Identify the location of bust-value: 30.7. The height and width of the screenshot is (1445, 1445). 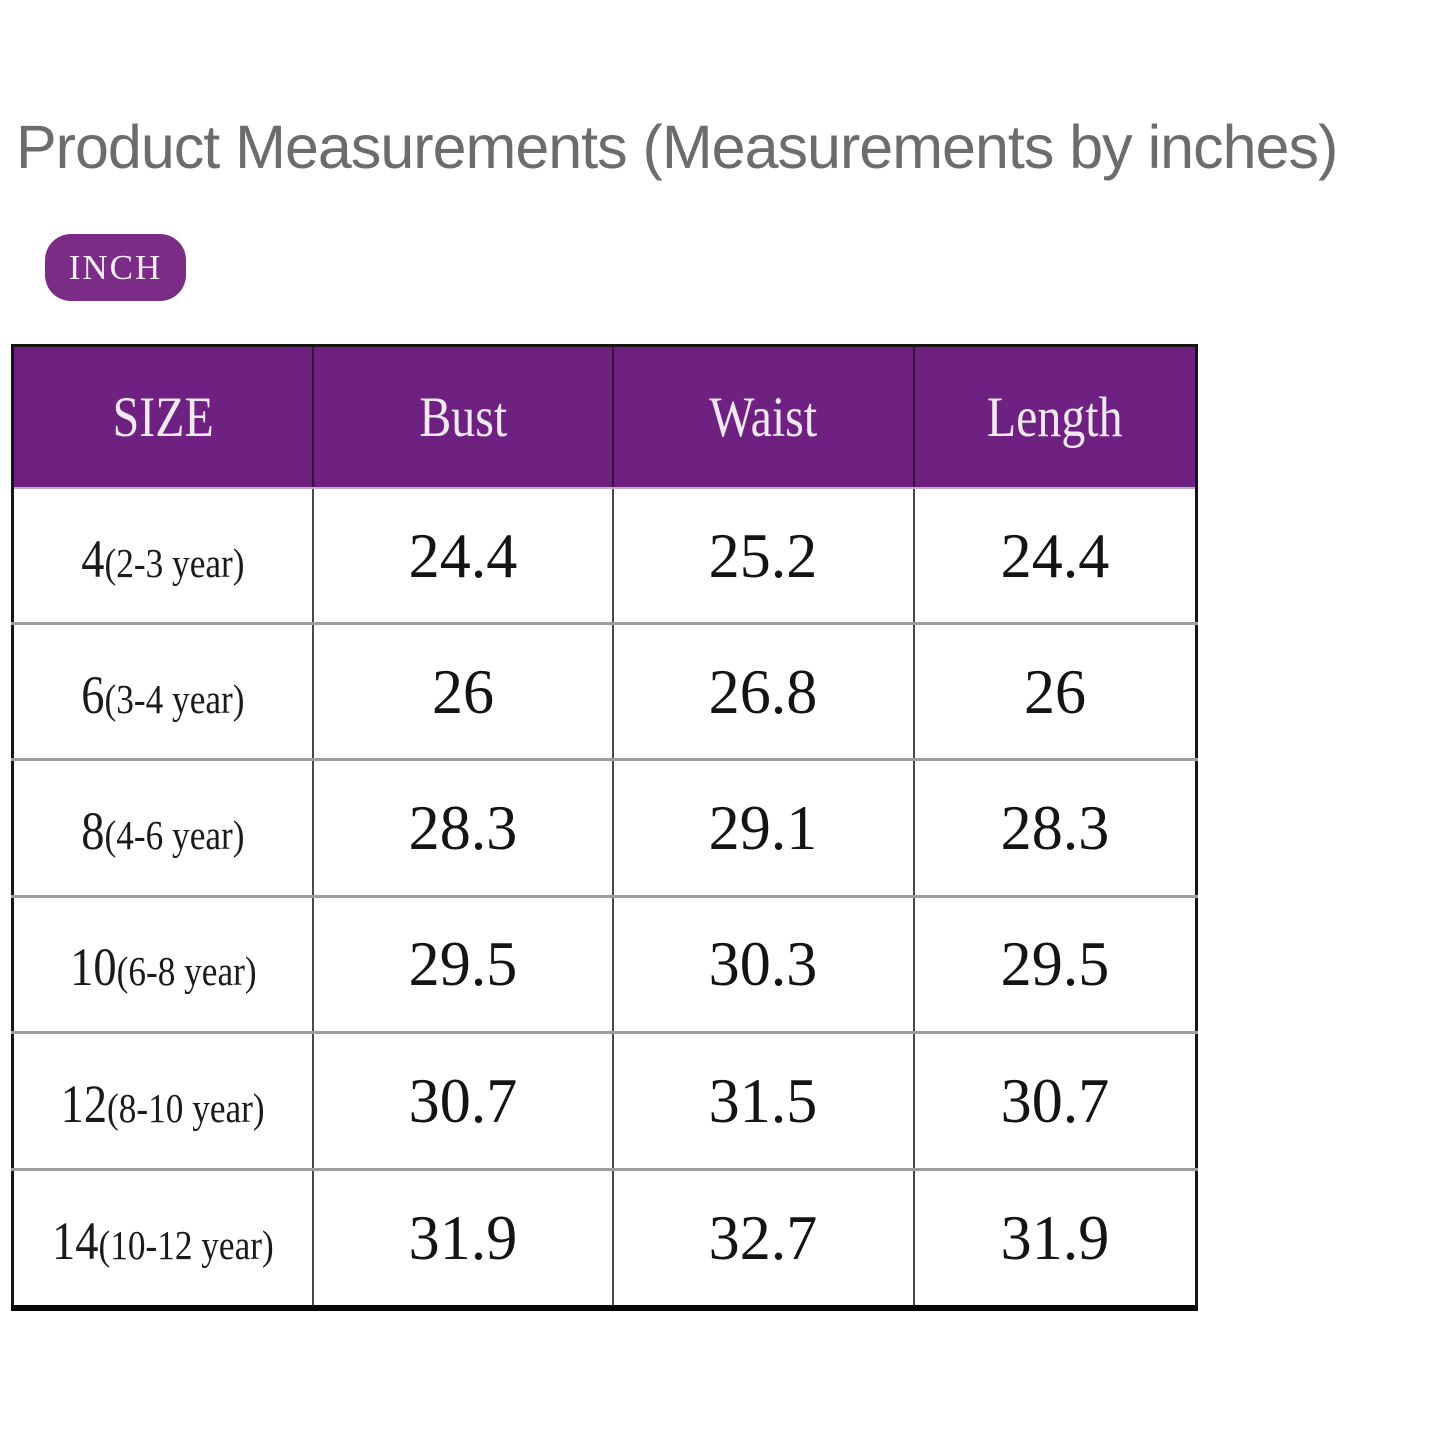
(463, 1100).